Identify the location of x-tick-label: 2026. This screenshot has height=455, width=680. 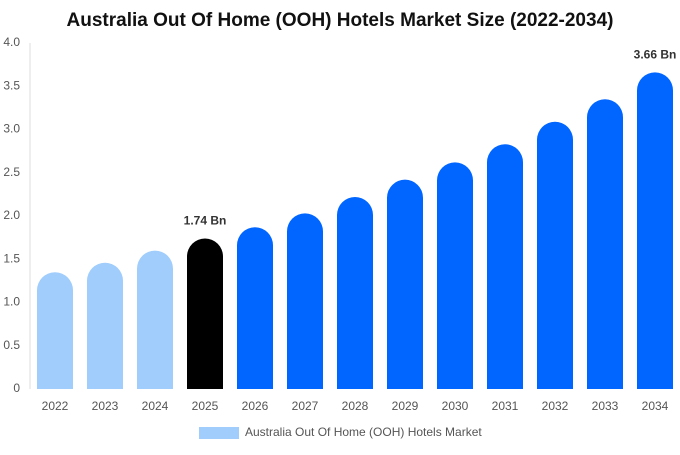
(255, 406).